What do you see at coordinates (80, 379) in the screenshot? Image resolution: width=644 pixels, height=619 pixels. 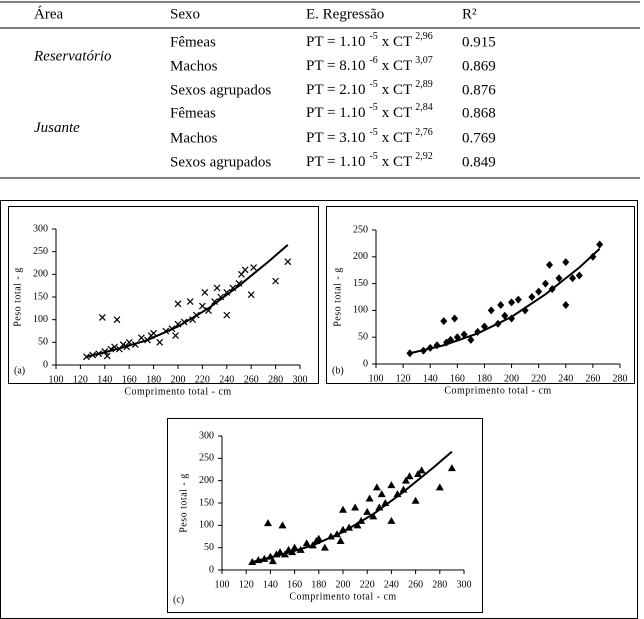 I see `x-tick-label: 120` at bounding box center [80, 379].